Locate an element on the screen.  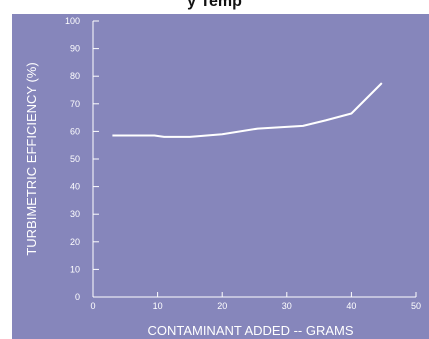
y-tick-label: 70 is located at coordinates (75, 104).